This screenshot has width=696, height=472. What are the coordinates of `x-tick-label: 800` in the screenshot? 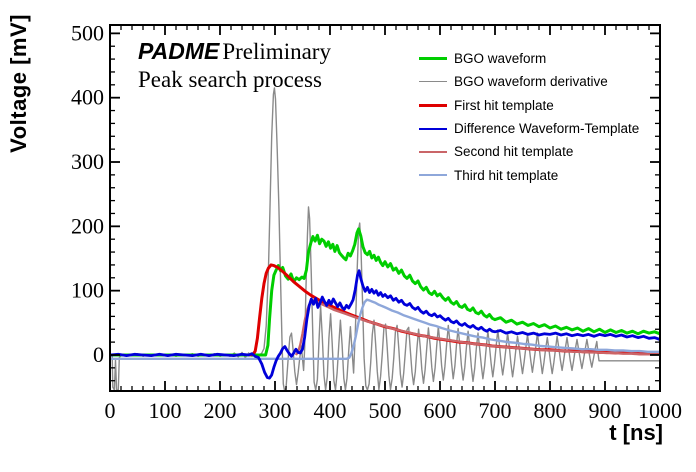 It's located at (550, 410).